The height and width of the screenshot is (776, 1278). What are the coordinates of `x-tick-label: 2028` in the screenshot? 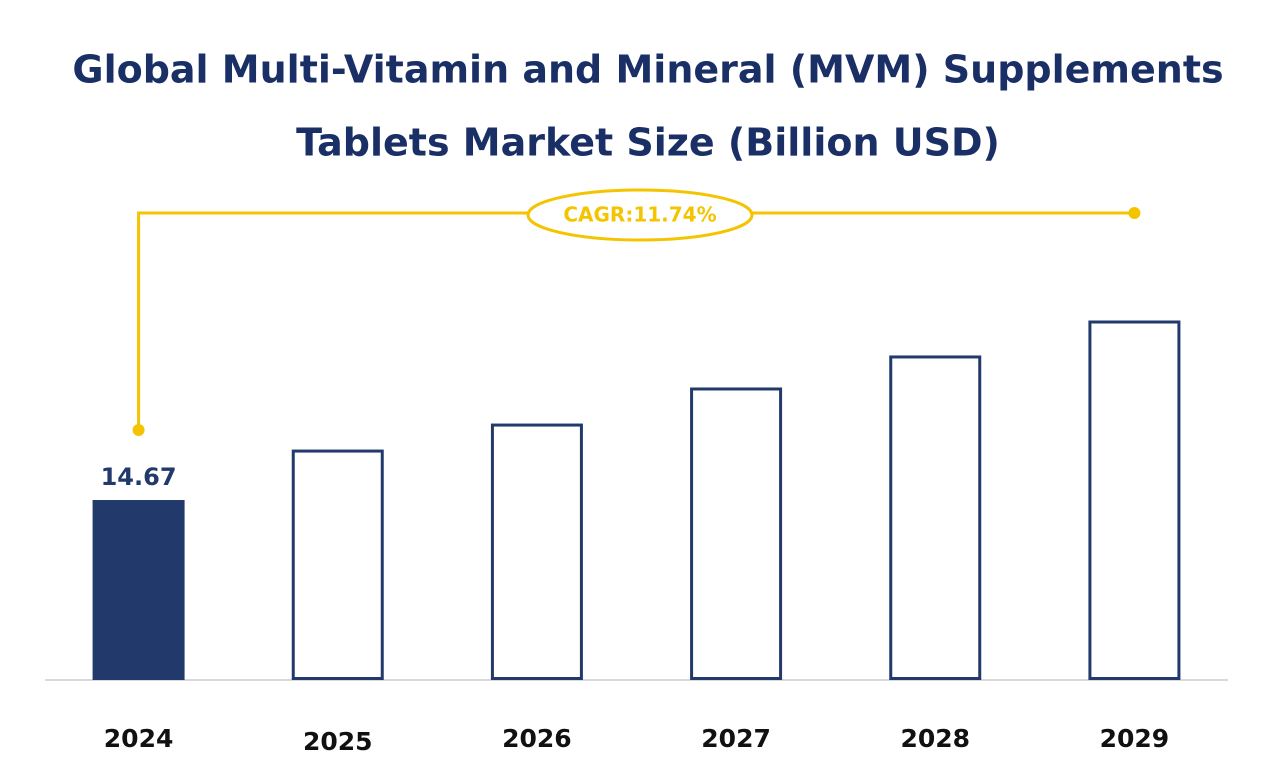 It's located at (935, 738).